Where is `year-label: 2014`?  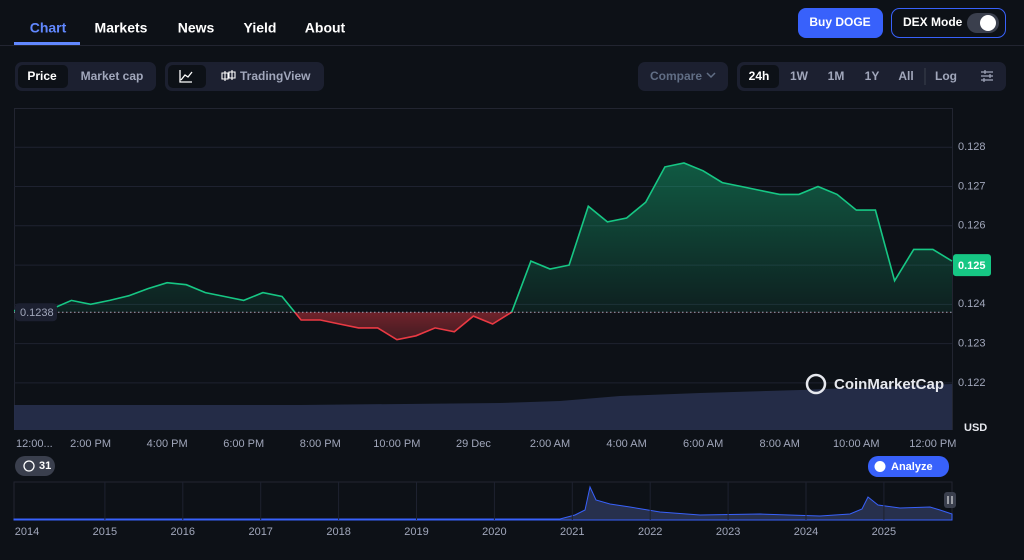
year-label: 2014 is located at coordinates (27, 532).